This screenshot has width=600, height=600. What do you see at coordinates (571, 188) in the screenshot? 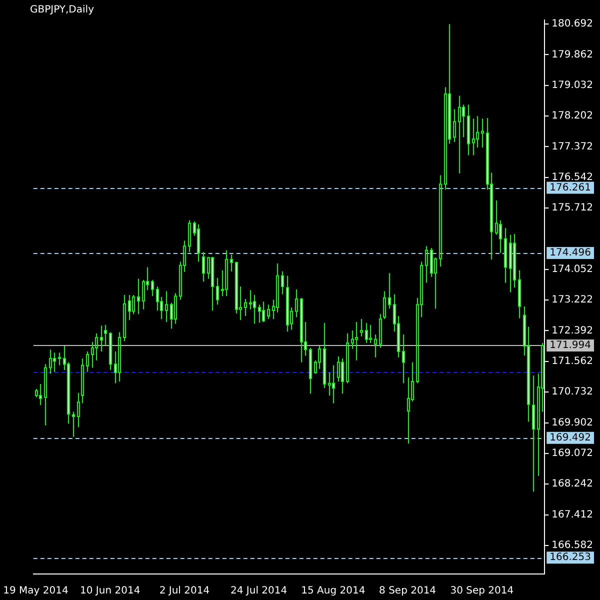
I see `ref-line-label: 176.261` at bounding box center [571, 188].